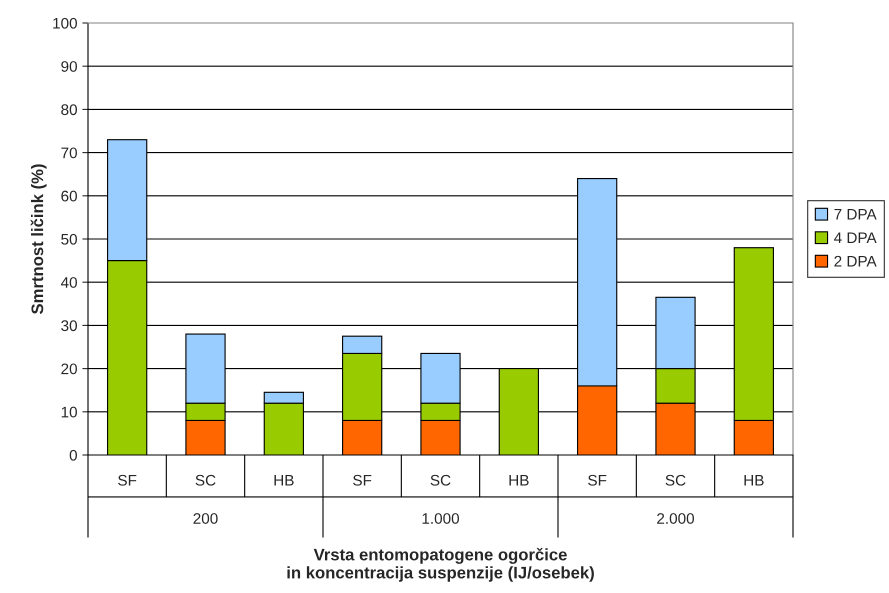 The height and width of the screenshot is (593, 889). What do you see at coordinates (69, 239) in the screenshot?
I see `y-tick-label: 50` at bounding box center [69, 239].